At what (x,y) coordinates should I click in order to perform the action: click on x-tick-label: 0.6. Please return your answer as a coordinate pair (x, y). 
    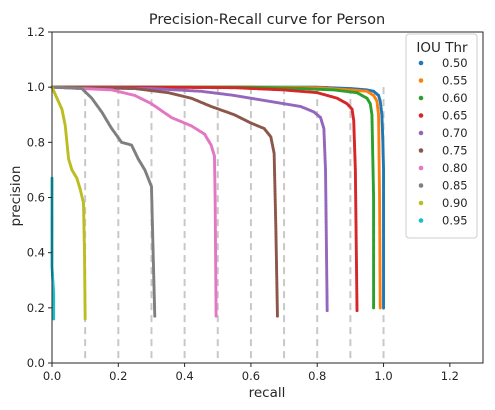
    Looking at the image, I should click on (251, 376).